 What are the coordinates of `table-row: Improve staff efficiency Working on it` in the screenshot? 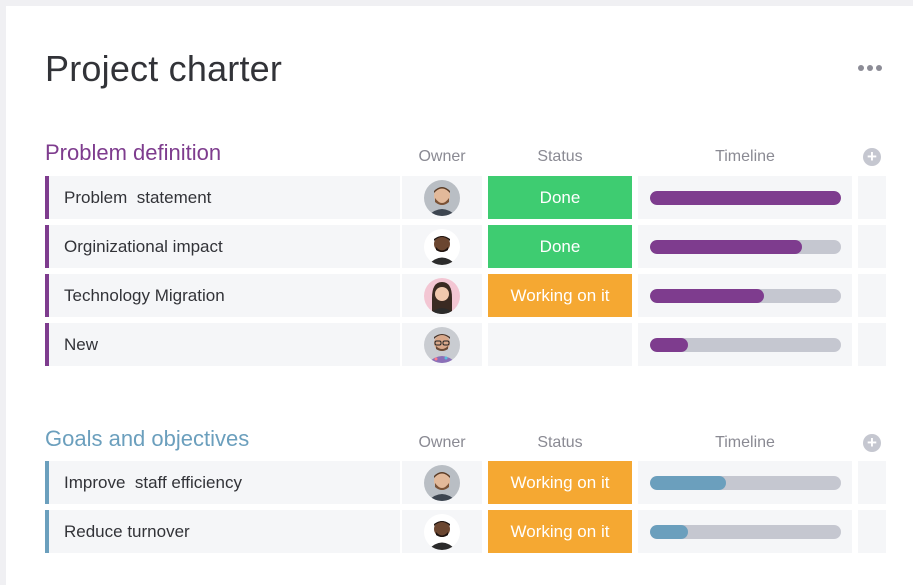 It's located at (467, 482).